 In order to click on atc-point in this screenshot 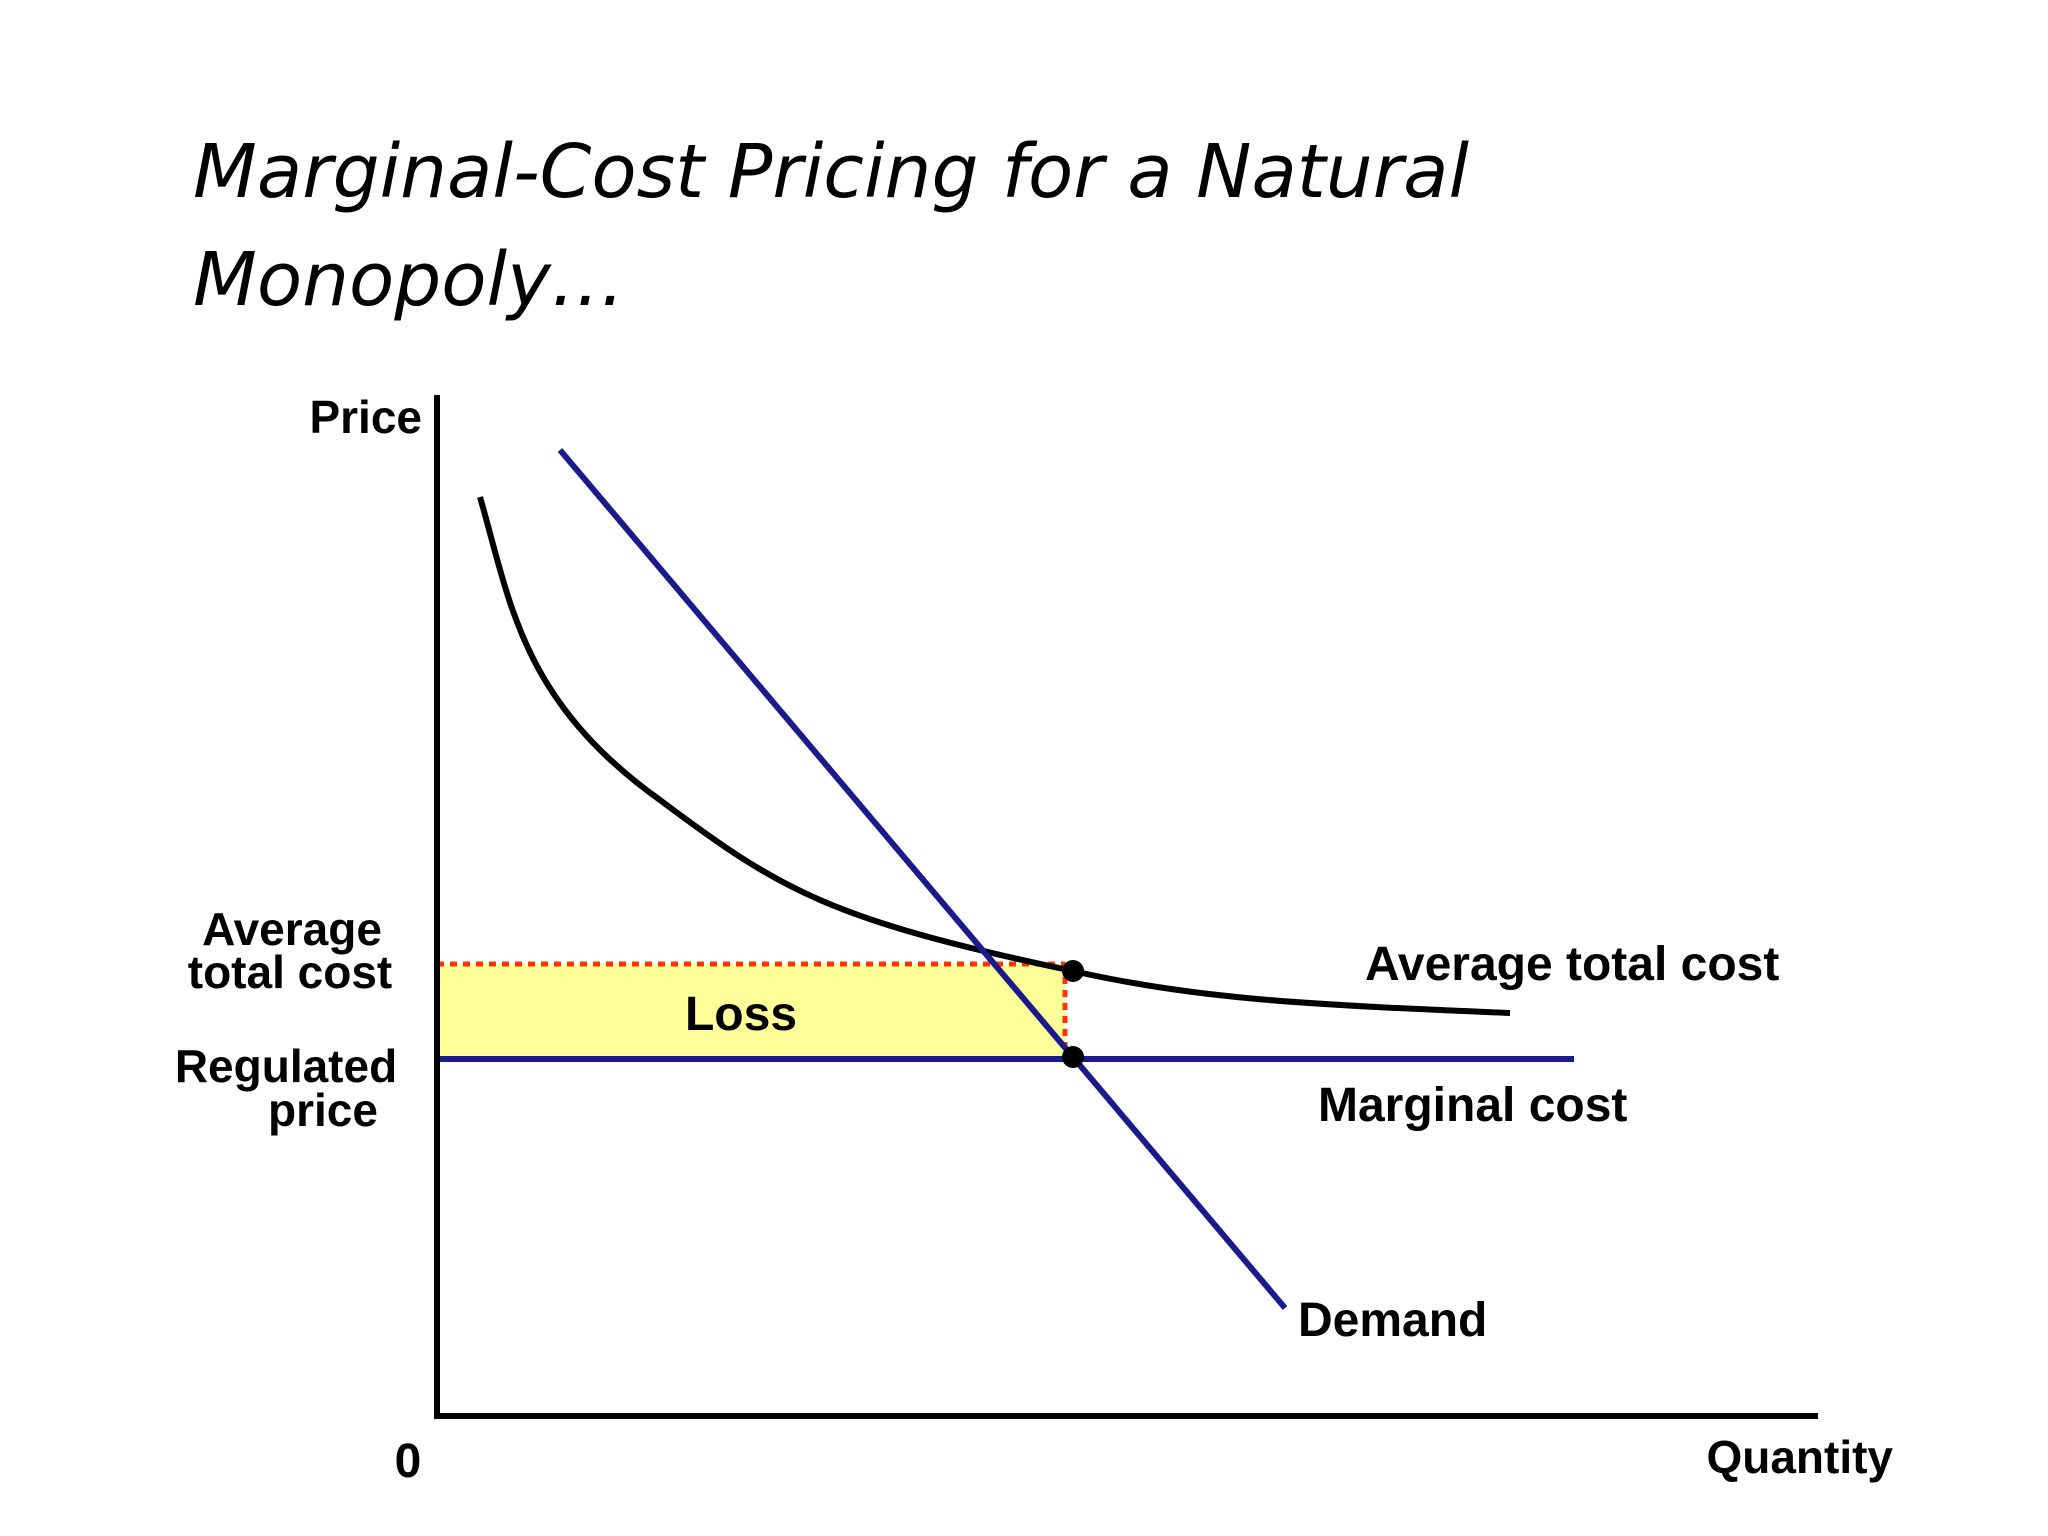, I will do `click(1073, 971)`.